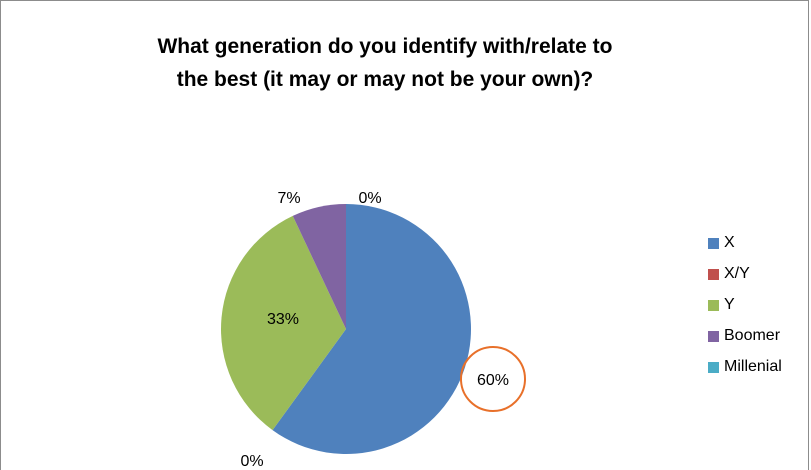 The width and height of the screenshot is (811, 470). What do you see at coordinates (713, 243) in the screenshot?
I see `legend-swatch-x` at bounding box center [713, 243].